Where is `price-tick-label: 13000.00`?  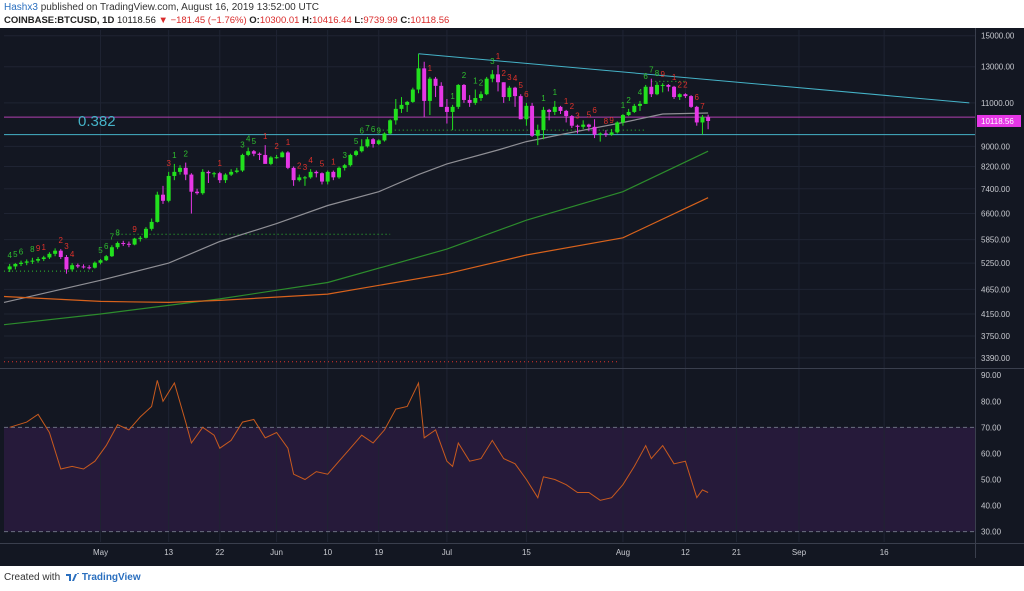 price-tick-label: 13000.00 is located at coordinates (998, 67).